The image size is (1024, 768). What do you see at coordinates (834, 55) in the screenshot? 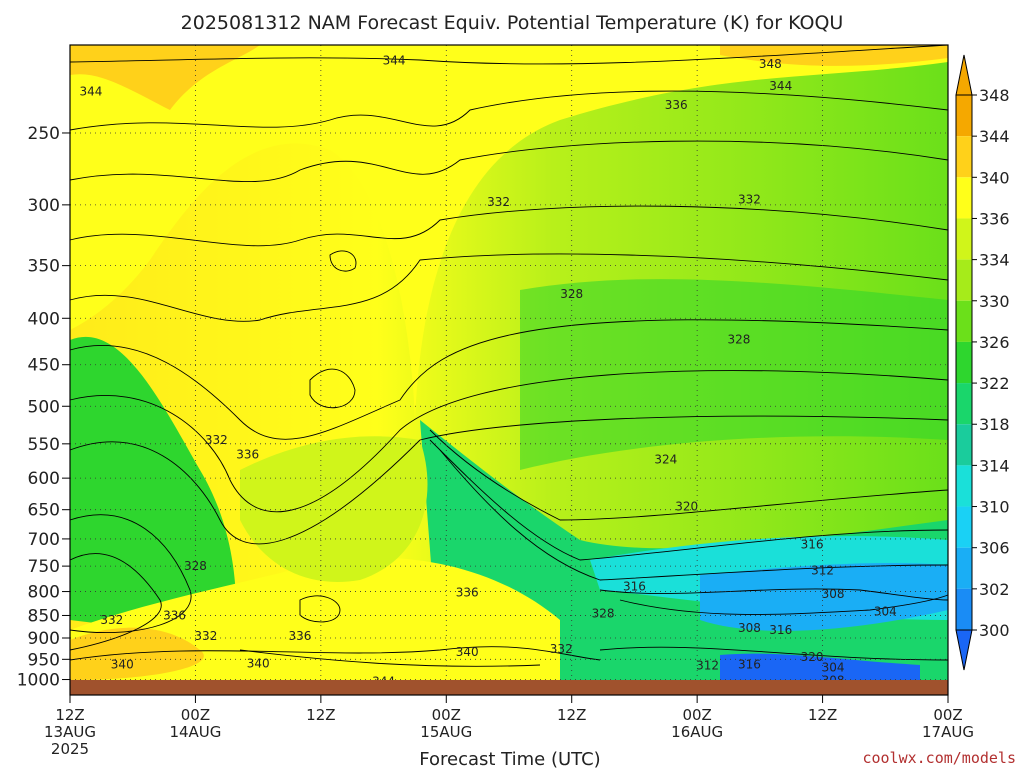
I see `orange-top-right-region` at bounding box center [834, 55].